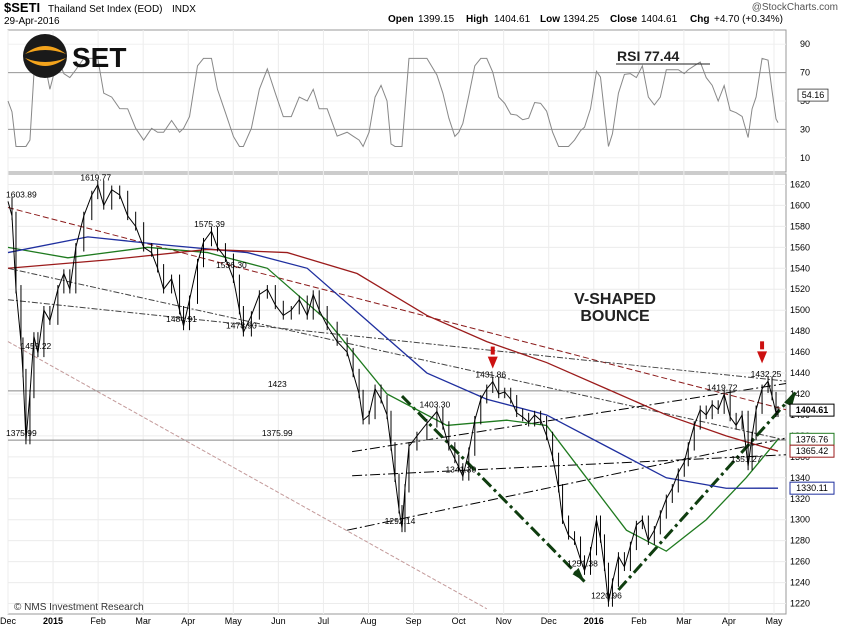 The image size is (843, 631). What do you see at coordinates (648, 56) in the screenshot?
I see `rsi-label: RSI 77.44` at bounding box center [648, 56].